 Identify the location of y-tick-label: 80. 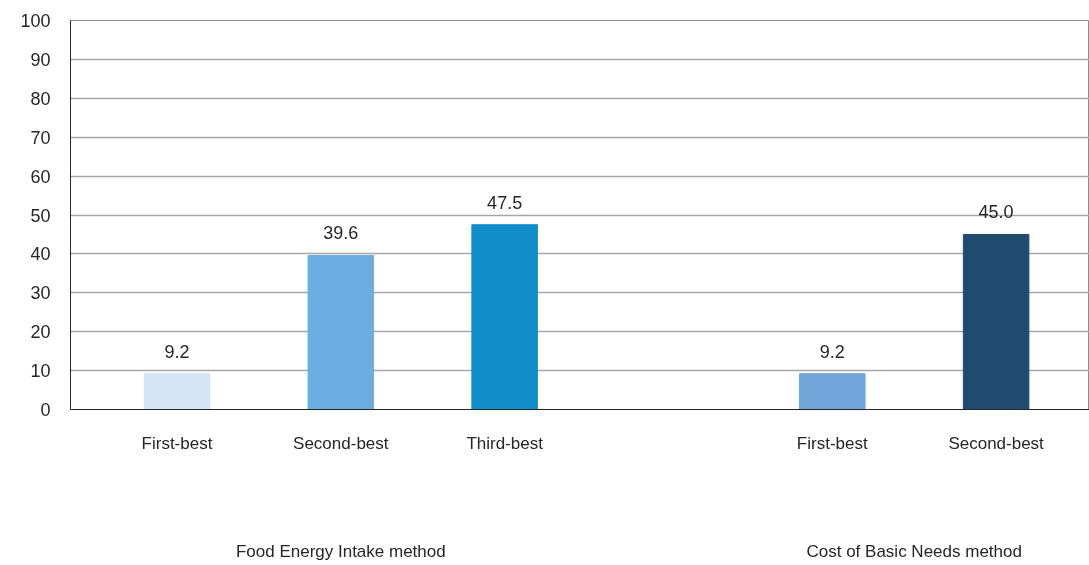
(40, 98).